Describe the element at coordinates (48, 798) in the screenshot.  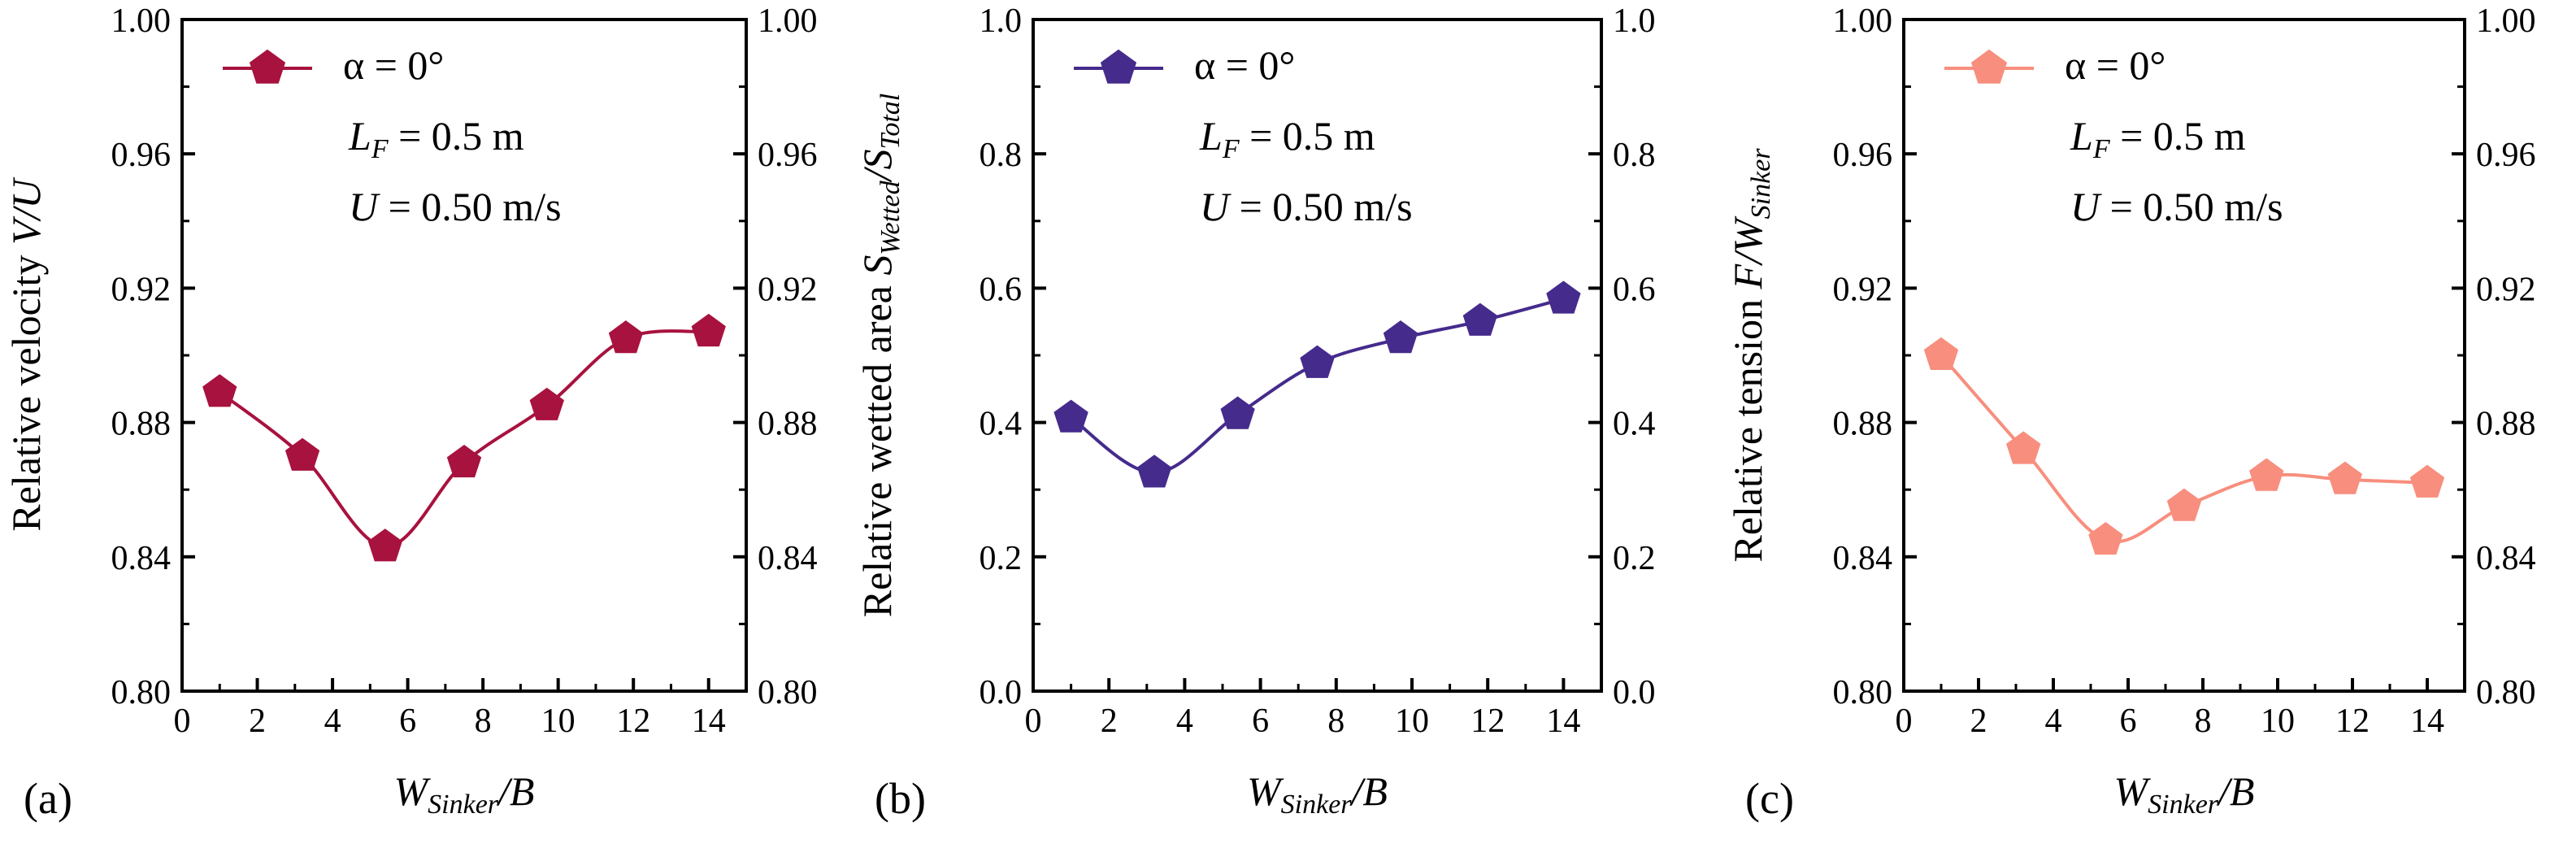
I see `panel-label: (a)` at that location.